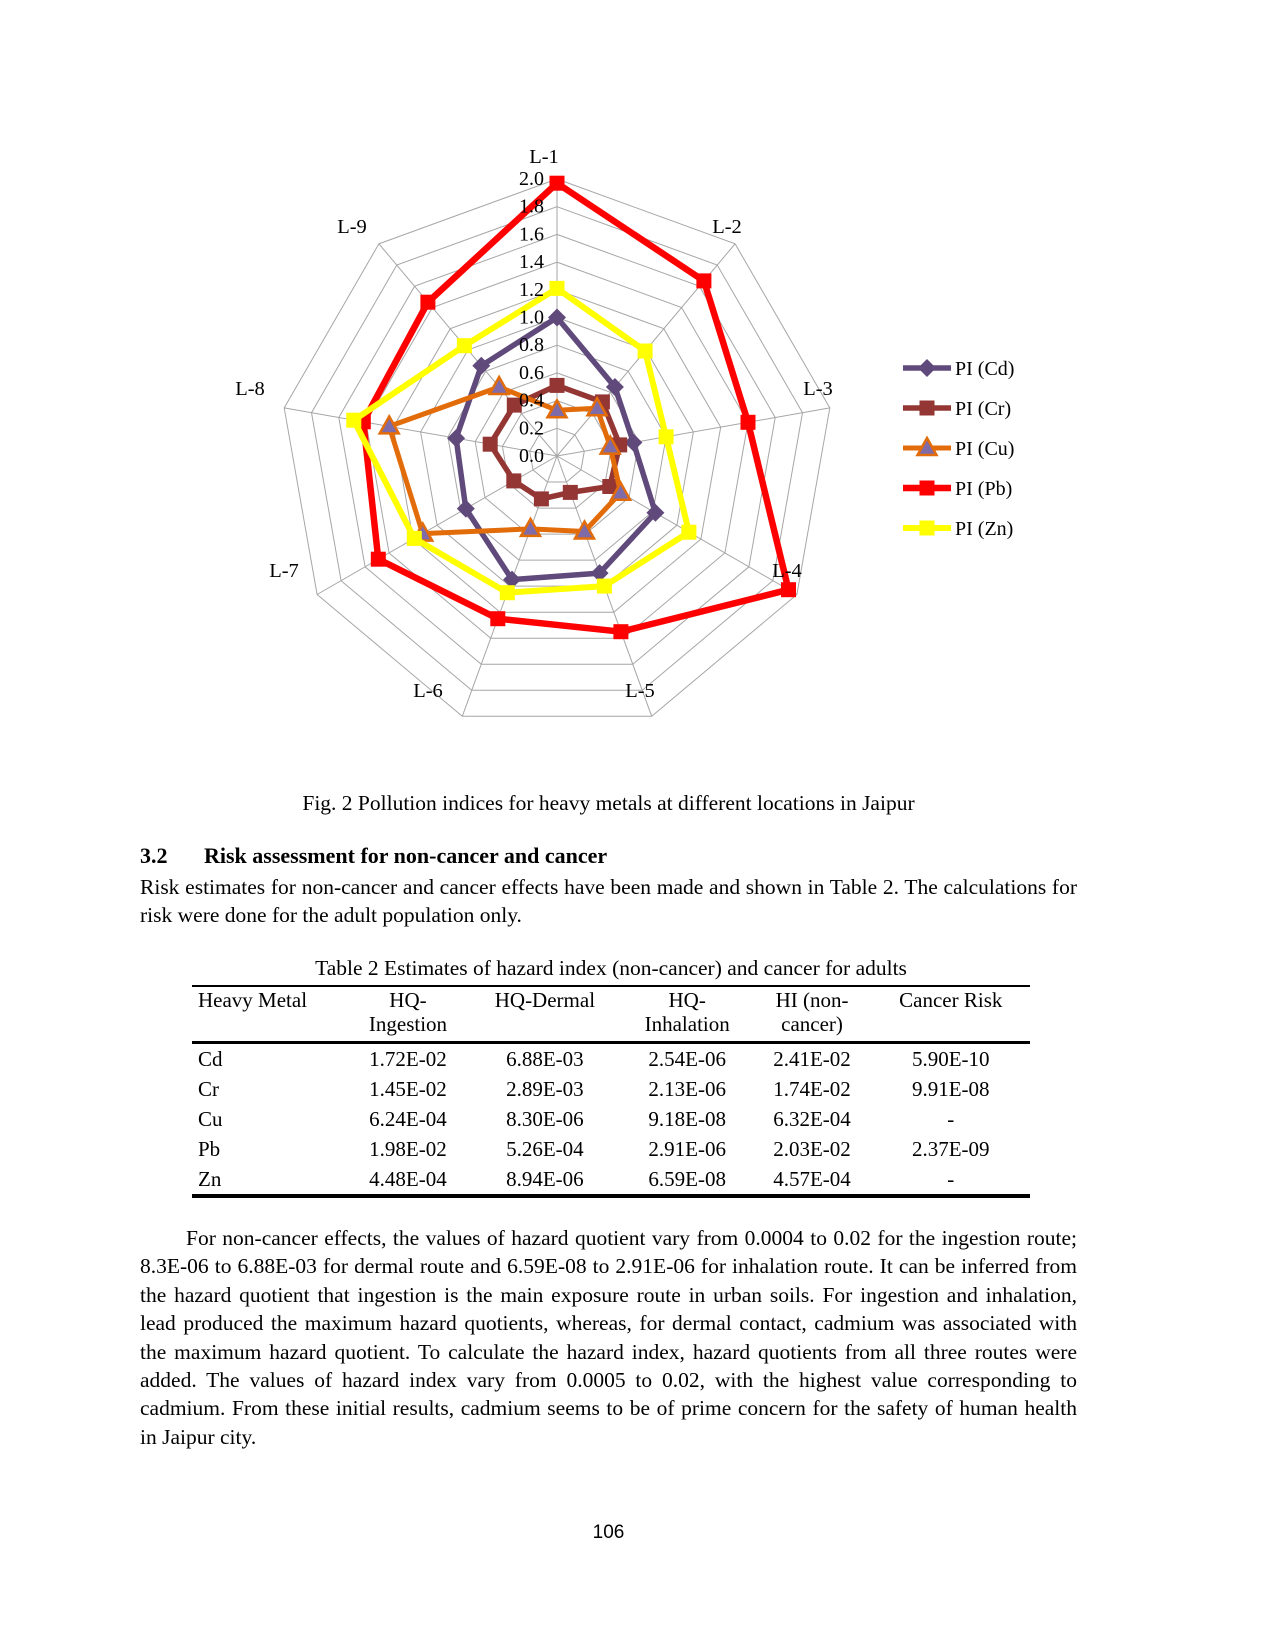  I want to click on value-cell: 2.89E-03, so click(545, 1088).